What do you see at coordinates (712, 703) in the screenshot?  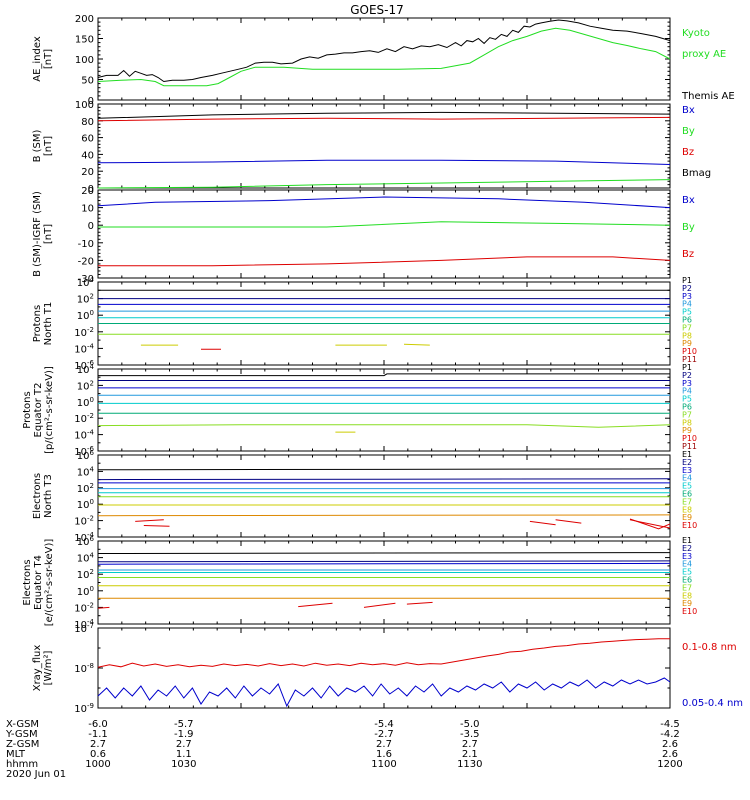 I see `legend-entry: 0.05-0.4 nm` at bounding box center [712, 703].